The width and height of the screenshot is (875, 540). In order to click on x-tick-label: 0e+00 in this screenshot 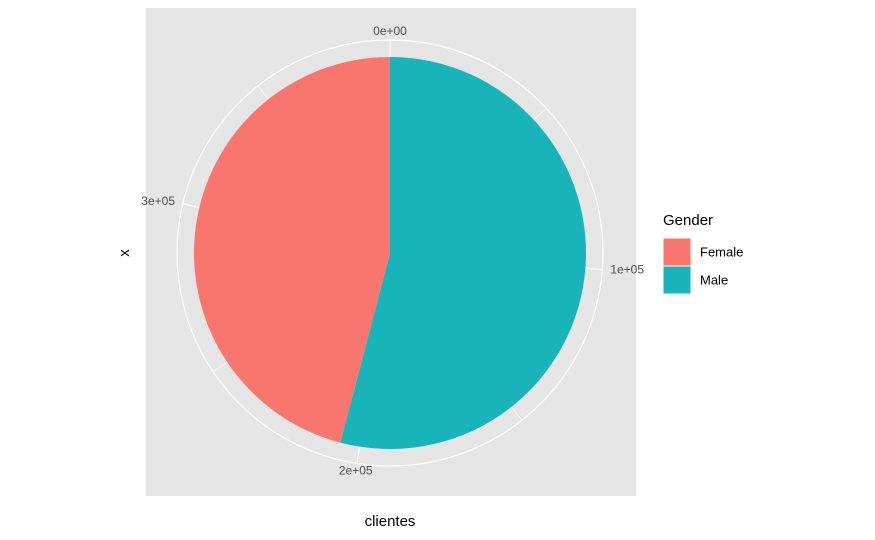, I will do `click(390, 31)`.